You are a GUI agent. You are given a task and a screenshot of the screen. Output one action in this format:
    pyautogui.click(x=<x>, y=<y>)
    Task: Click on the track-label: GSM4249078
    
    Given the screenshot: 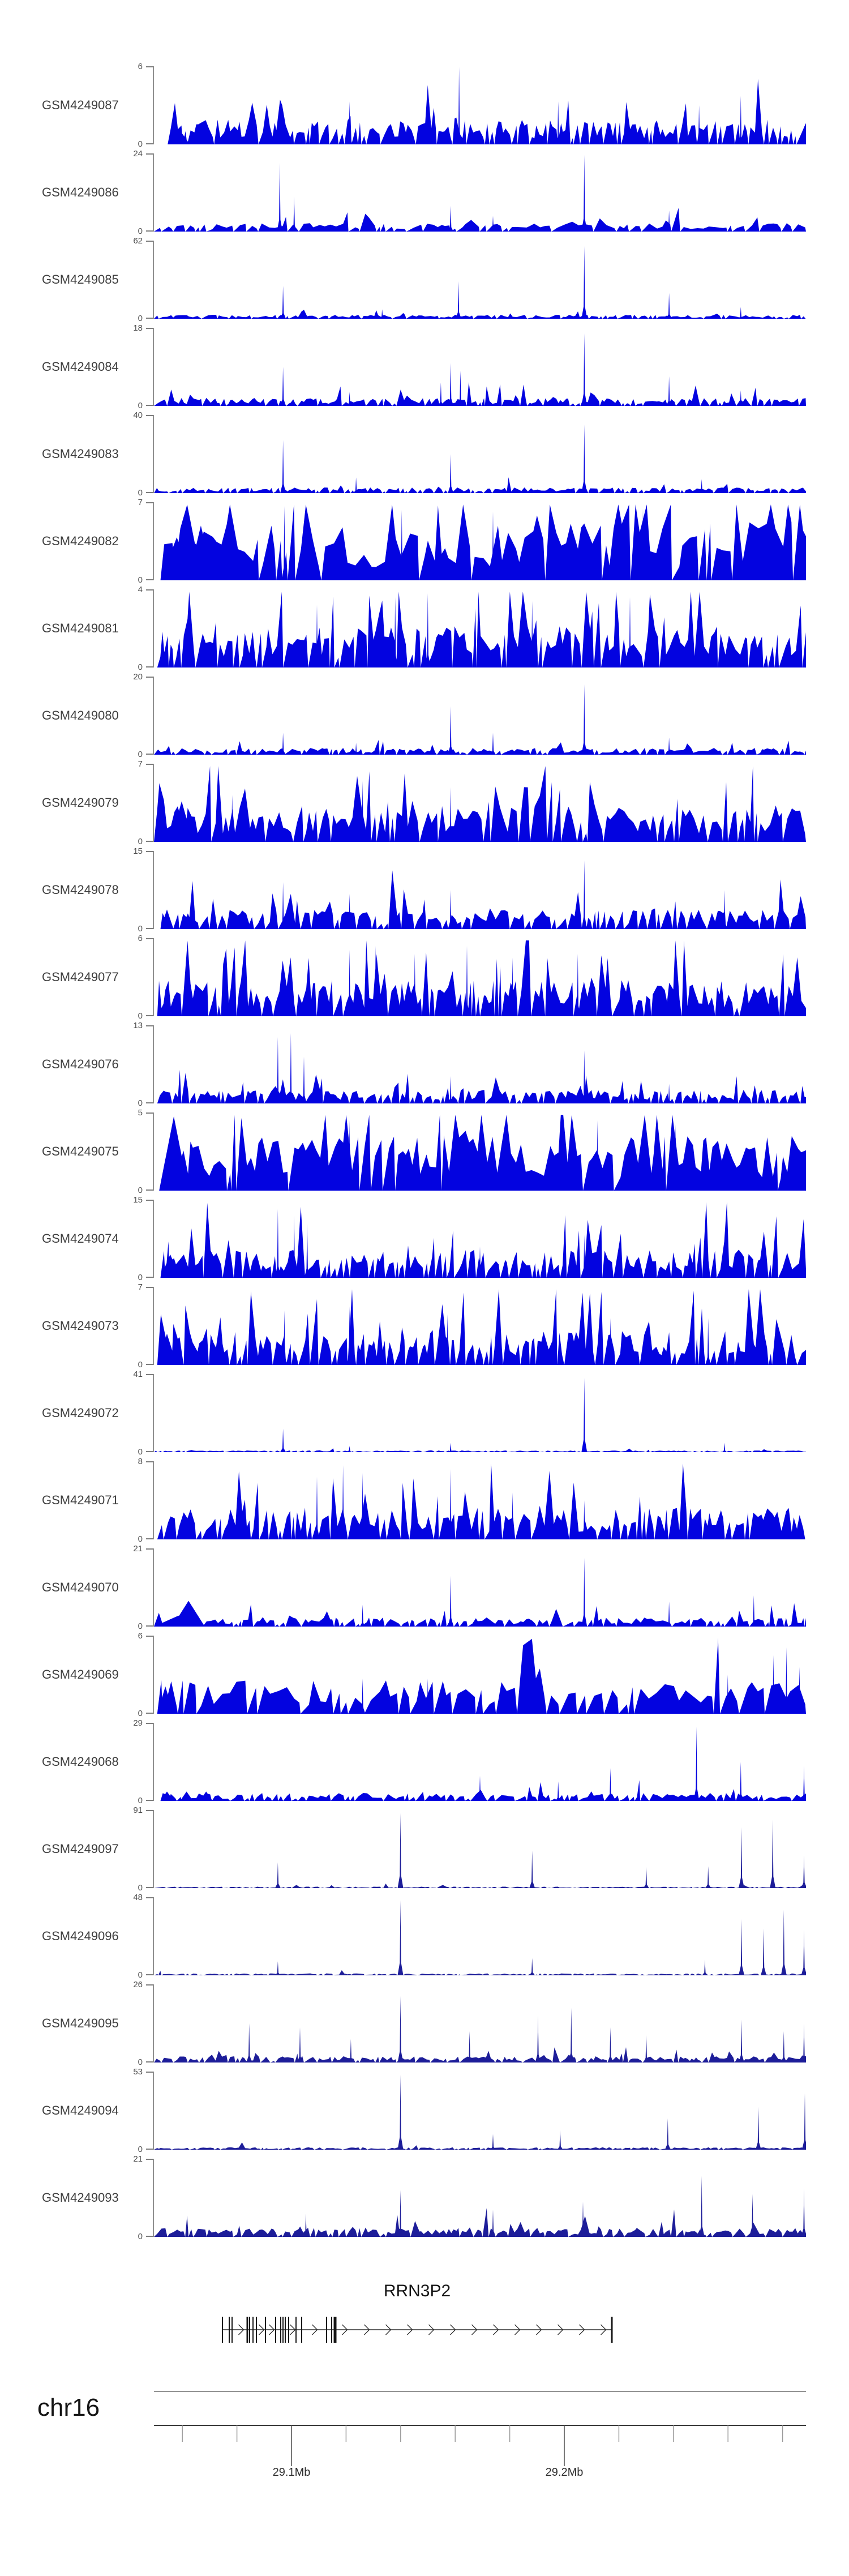 What is the action you would take?
    pyautogui.click(x=80, y=890)
    